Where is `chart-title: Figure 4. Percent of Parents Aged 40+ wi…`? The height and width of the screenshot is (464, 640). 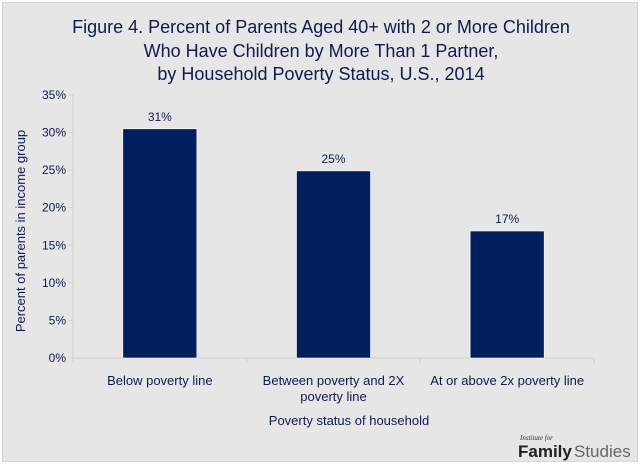 chart-title: Figure 4. Percent of Parents Aged 40+ wi… is located at coordinates (321, 50).